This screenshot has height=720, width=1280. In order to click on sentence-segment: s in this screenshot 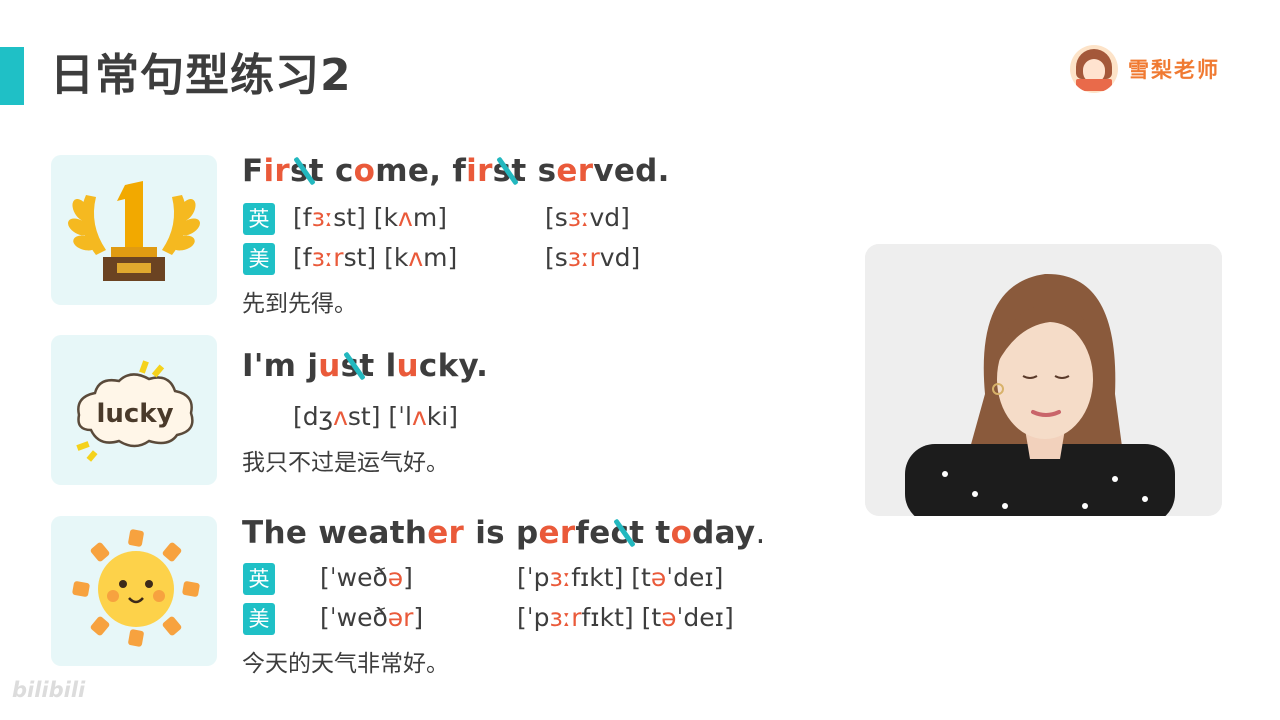, I will do `click(541, 171)`.